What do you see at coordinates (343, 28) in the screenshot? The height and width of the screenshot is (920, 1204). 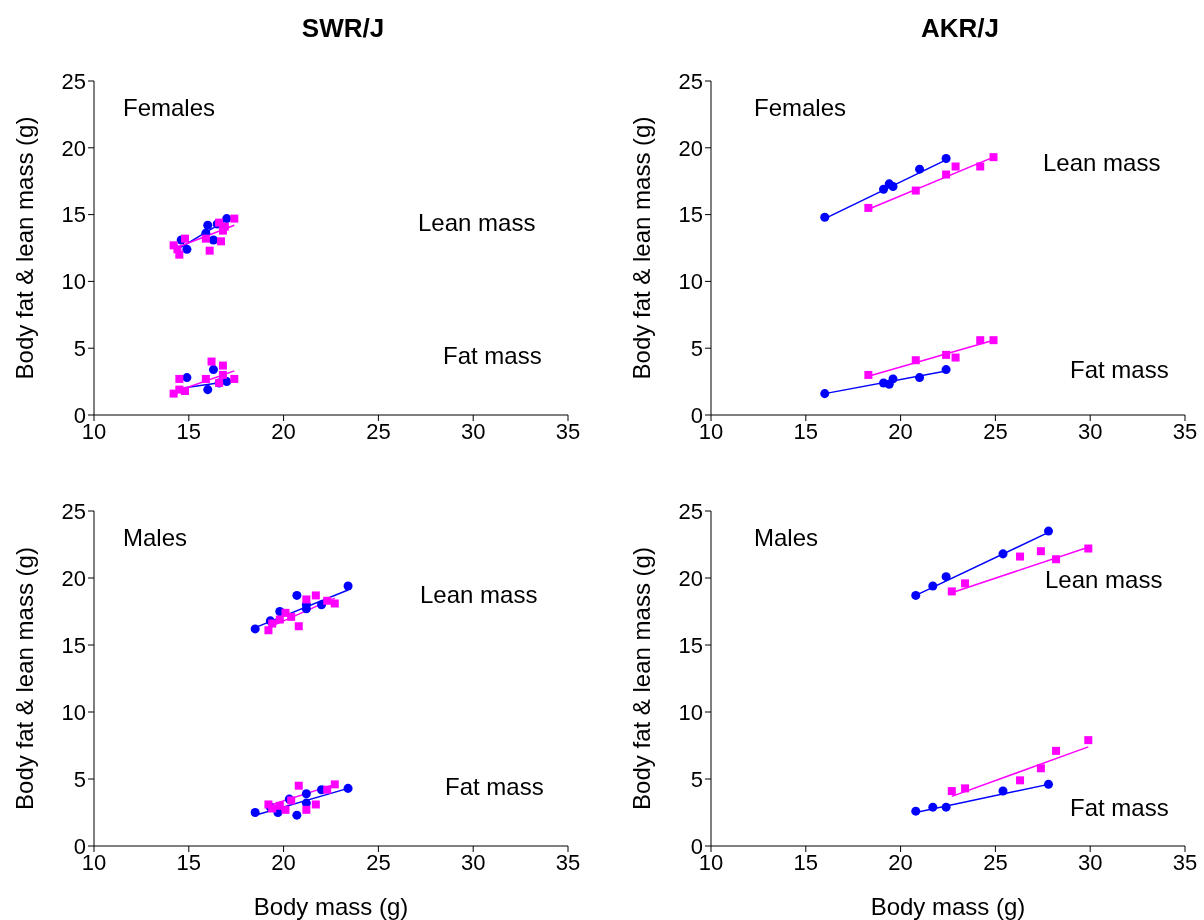 I see `chart-title: SWR/J` at bounding box center [343, 28].